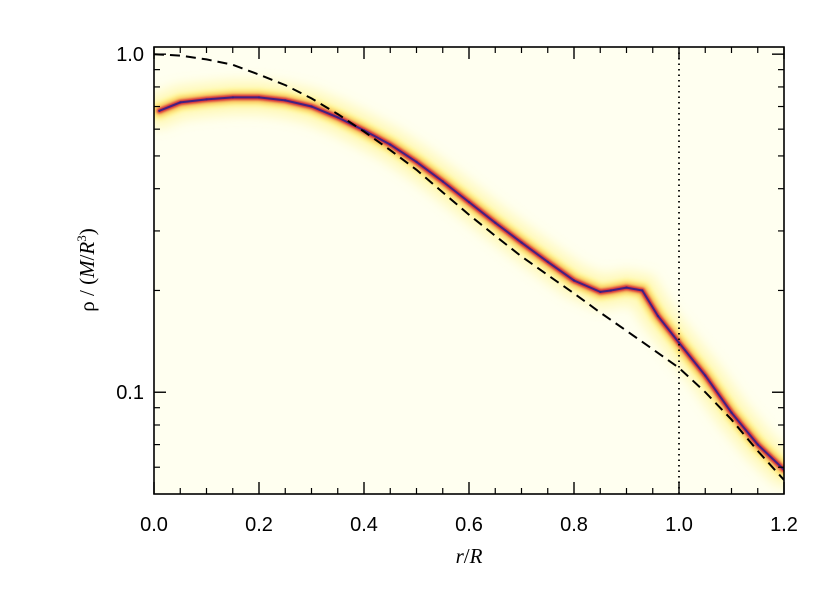 This screenshot has width=830, height=594. I want to click on y-axis-label-rho: ρ / (, so click(87, 295).